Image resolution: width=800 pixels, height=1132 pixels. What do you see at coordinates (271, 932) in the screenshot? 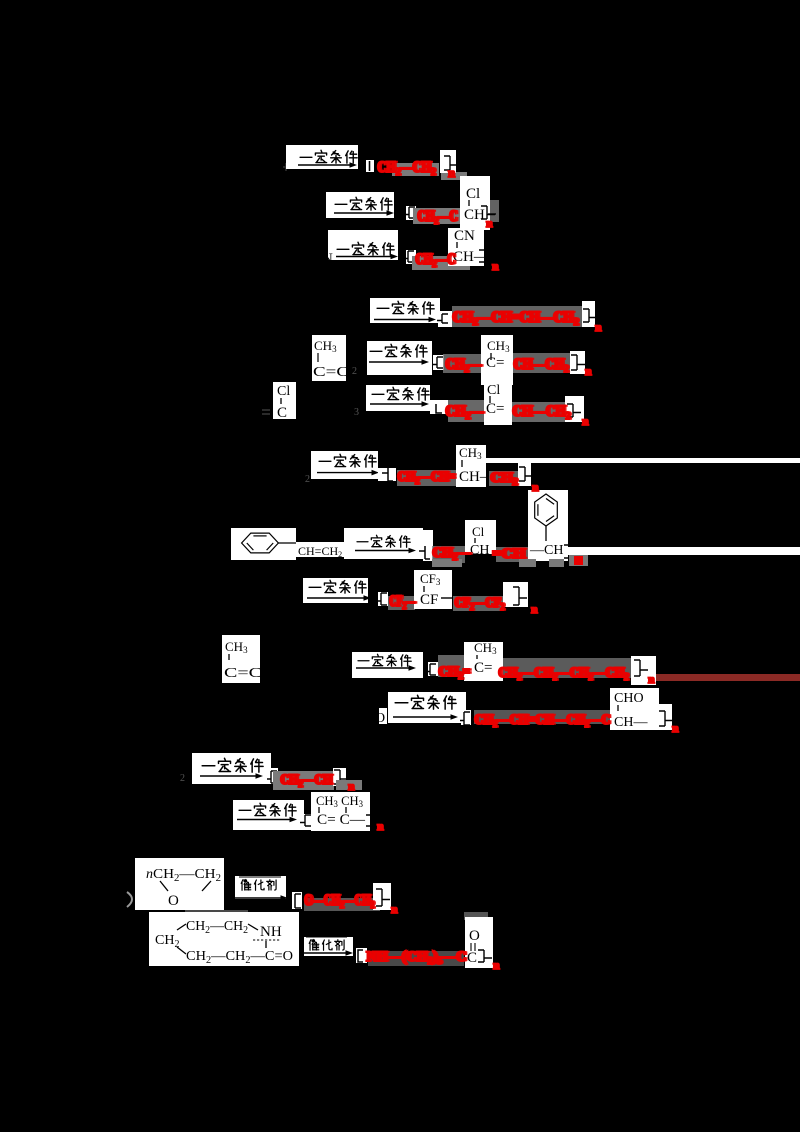
I see `svg-text: NH` at bounding box center [271, 932].